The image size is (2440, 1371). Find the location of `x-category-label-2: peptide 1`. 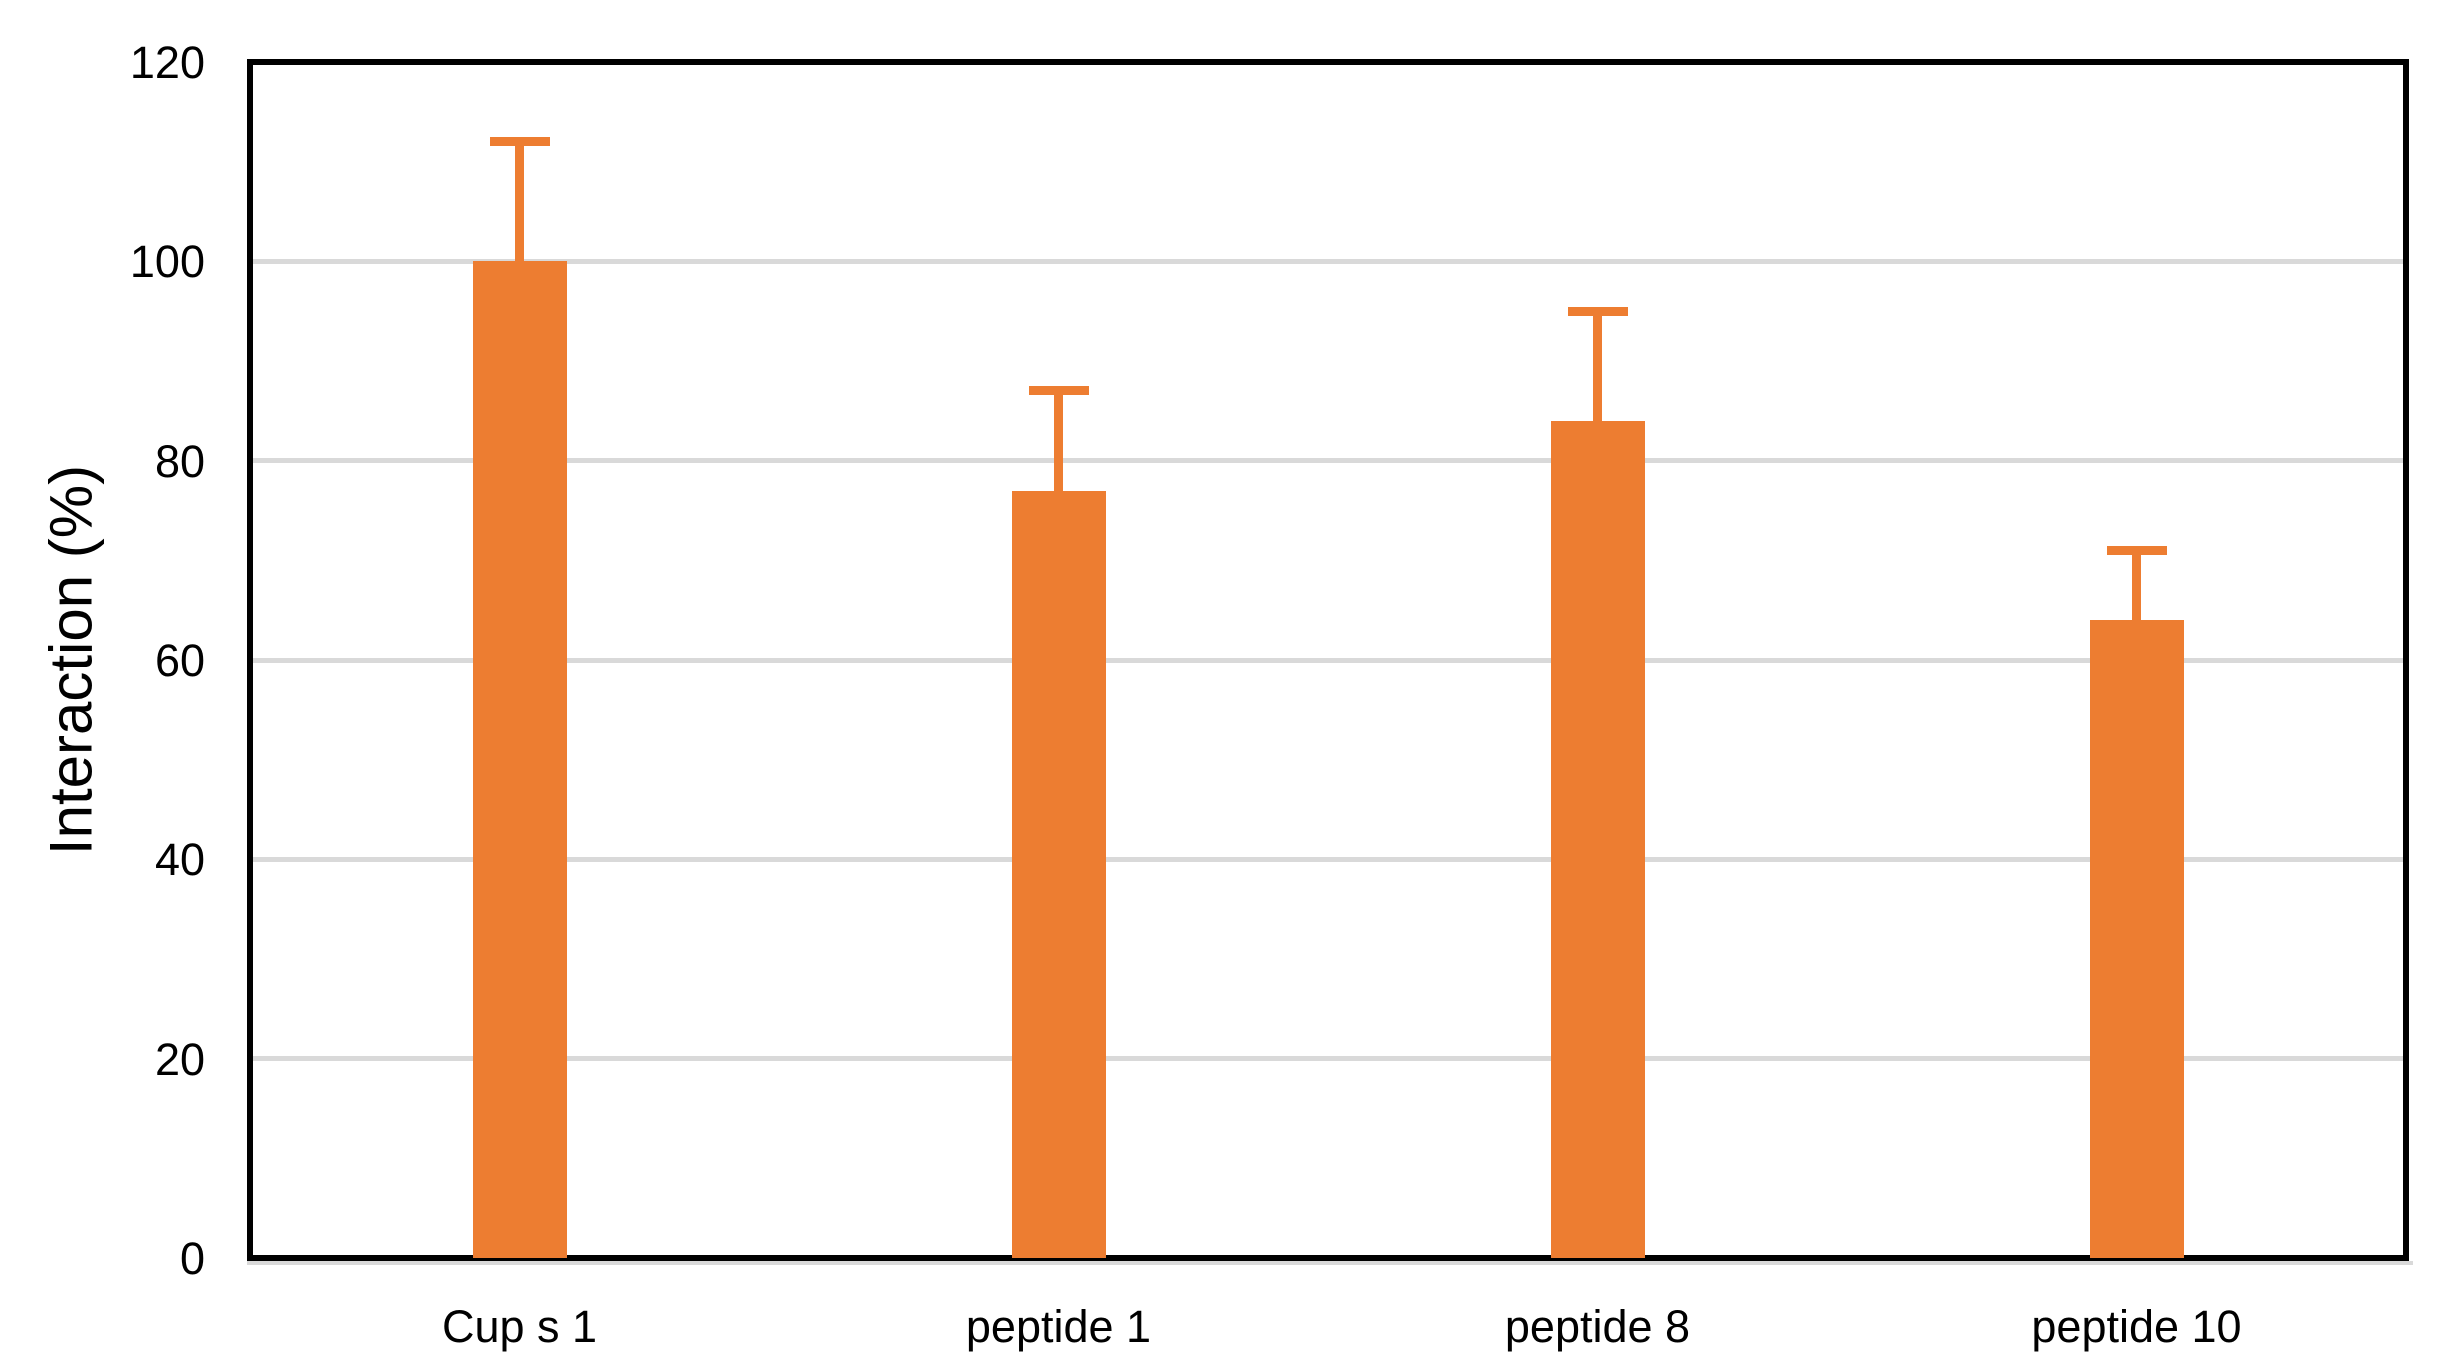

x-category-label-2: peptide 1 is located at coordinates (1058, 1326).